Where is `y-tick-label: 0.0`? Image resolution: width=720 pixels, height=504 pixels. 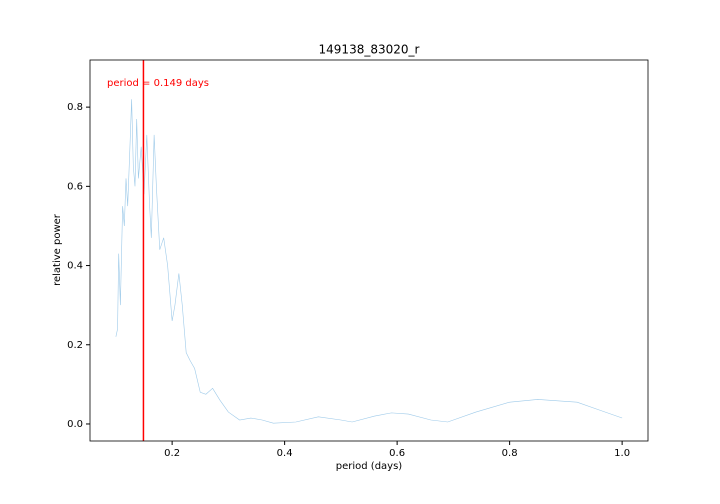 y-tick-label: 0.0 is located at coordinates (75, 424).